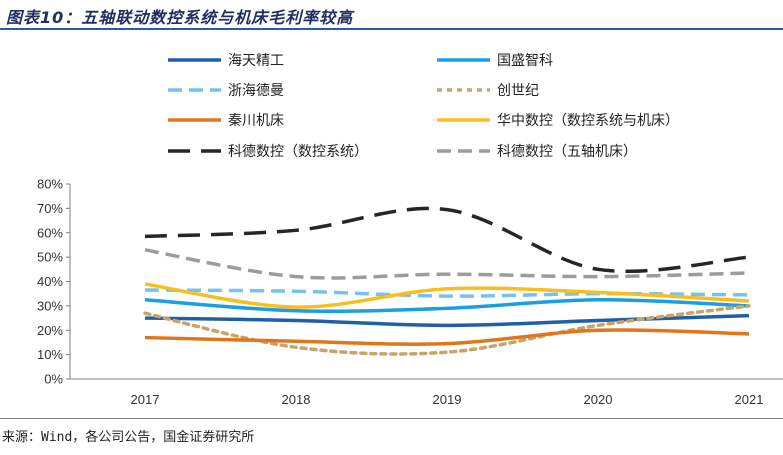 This screenshot has width=783, height=455. I want to click on x-tick-label: 2018, so click(296, 399).